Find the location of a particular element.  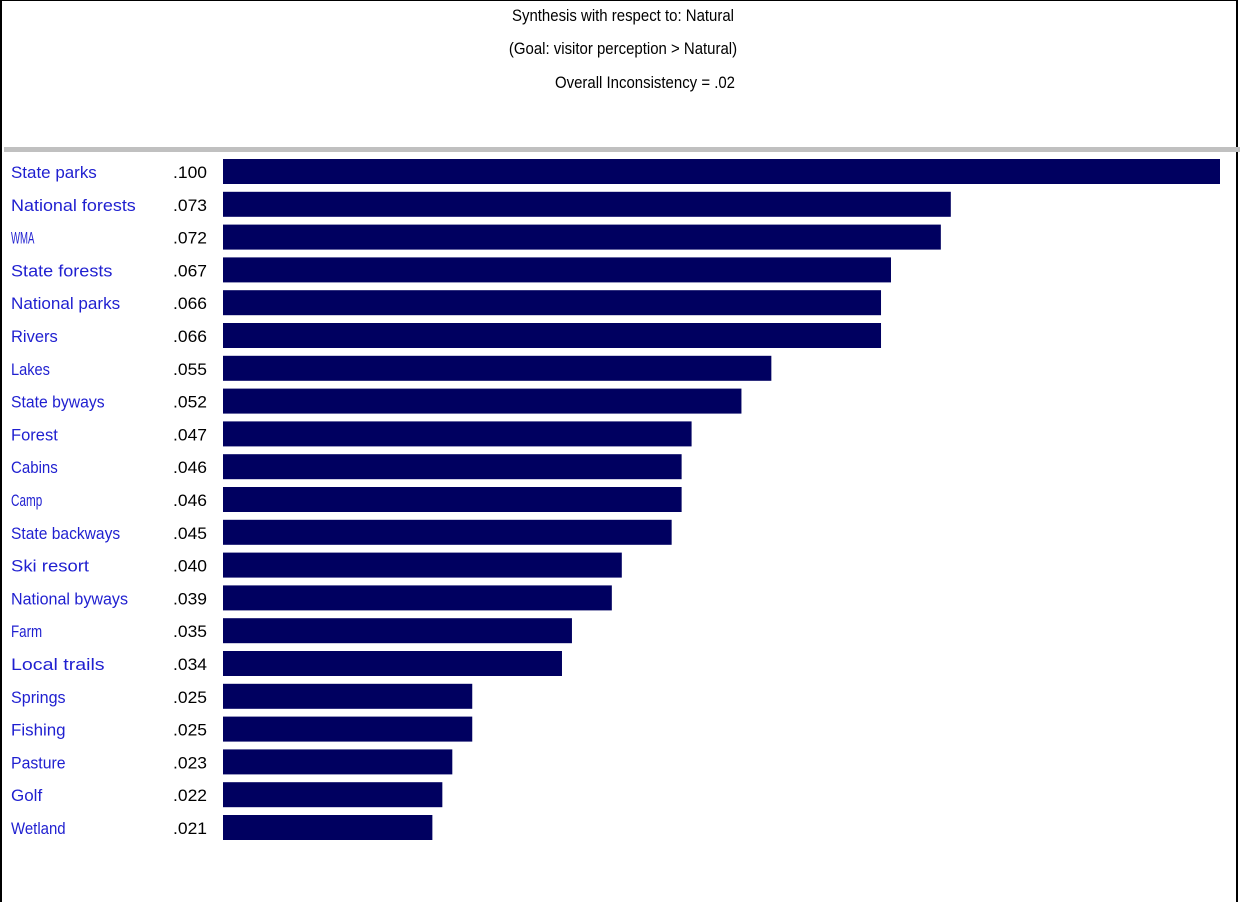

category-label: Local trails is located at coordinates (58, 664).